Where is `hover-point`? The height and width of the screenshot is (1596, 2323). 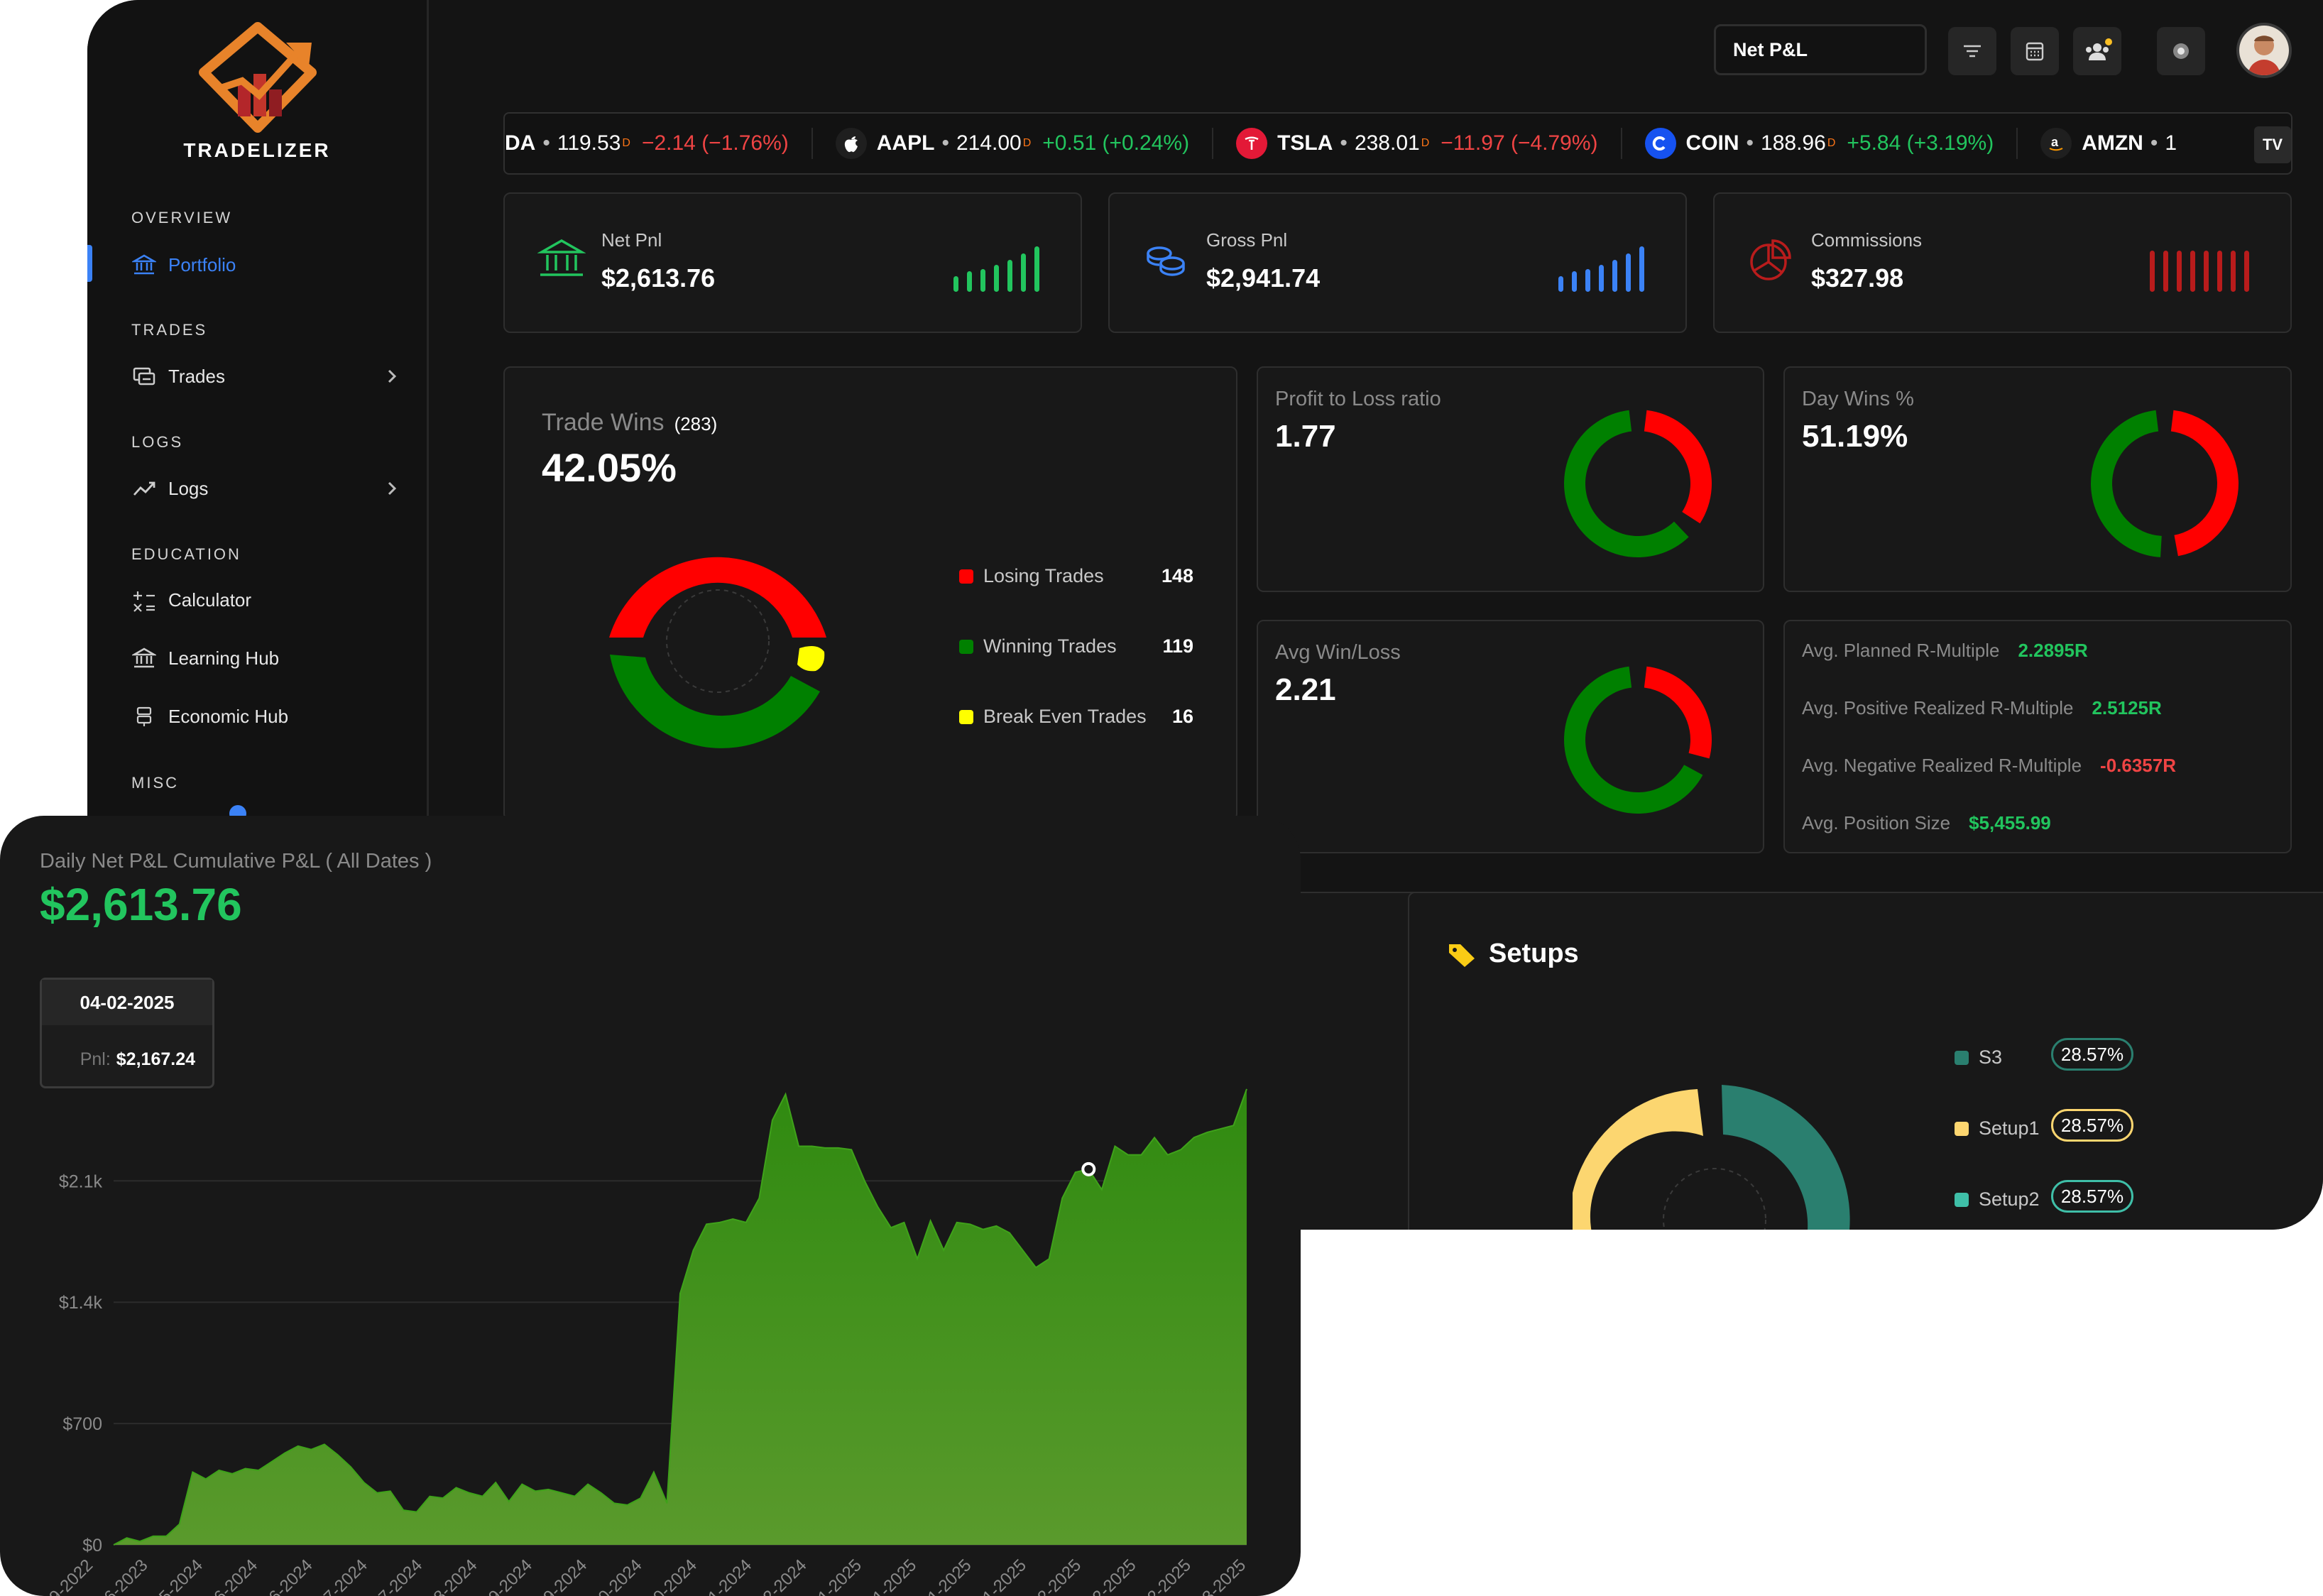 hover-point is located at coordinates (1088, 1169).